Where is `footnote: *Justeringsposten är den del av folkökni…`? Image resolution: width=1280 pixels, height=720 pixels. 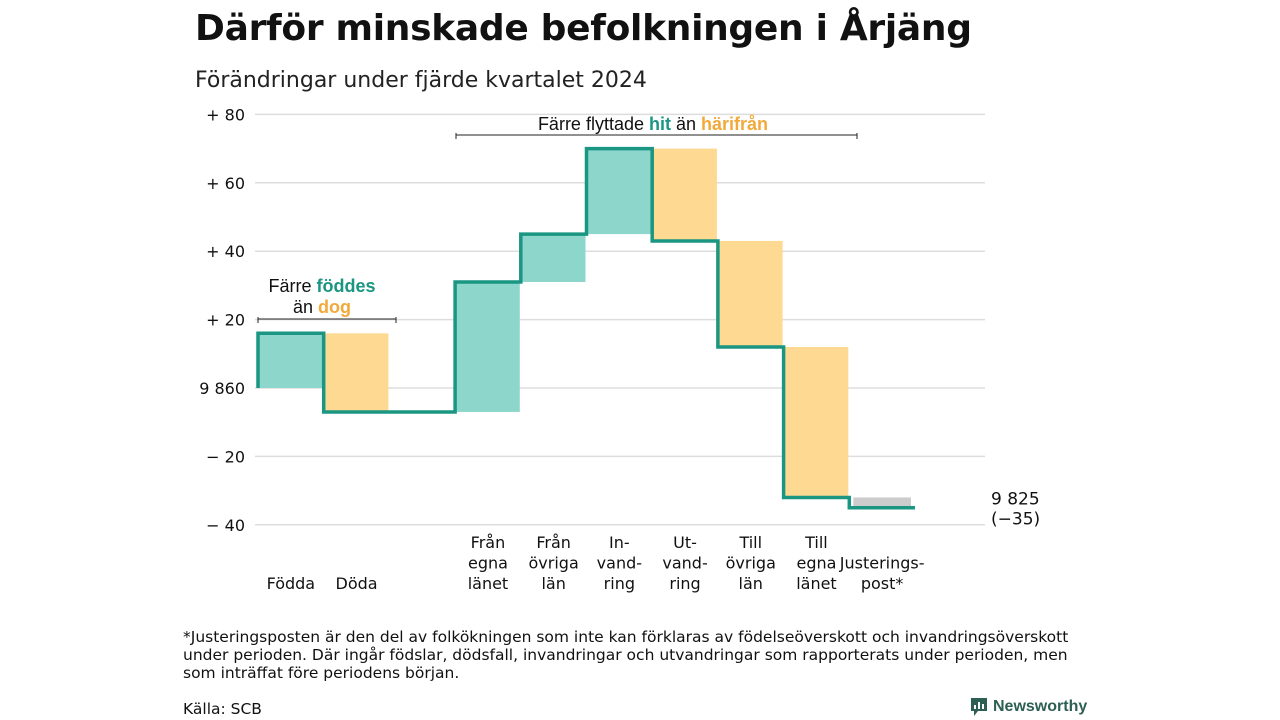
footnote: *Justeringsposten är den del av folkökni… is located at coordinates (626, 655).